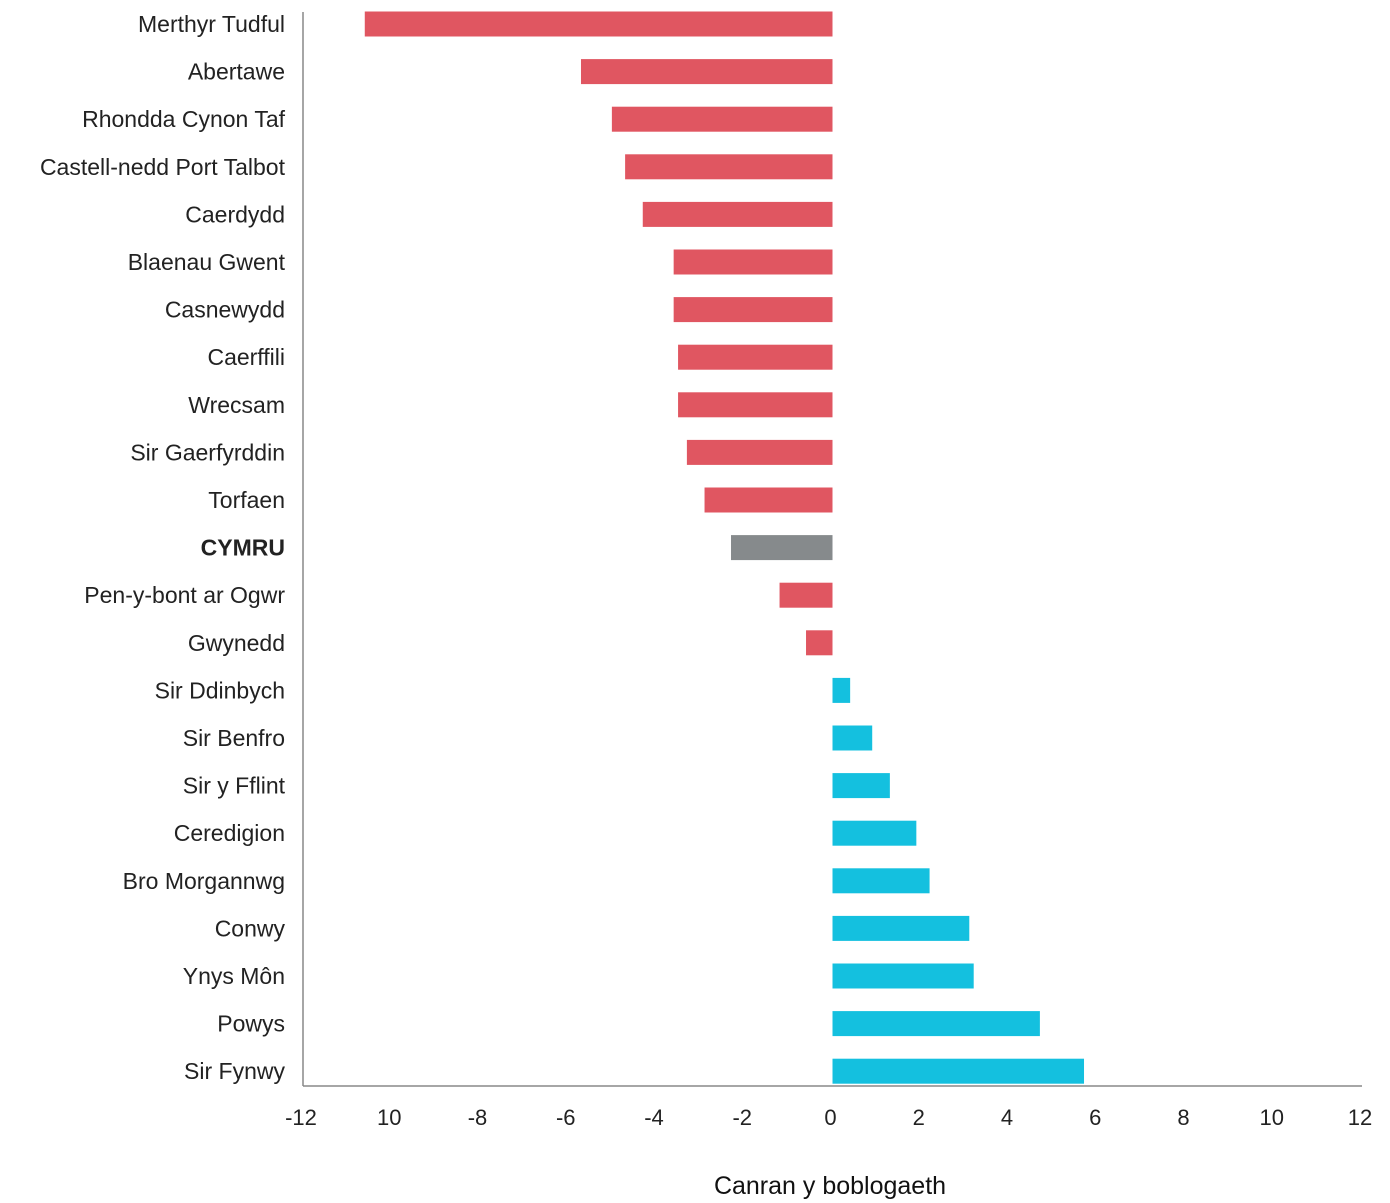  I want to click on category-label-21: Powys, so click(251, 1024).